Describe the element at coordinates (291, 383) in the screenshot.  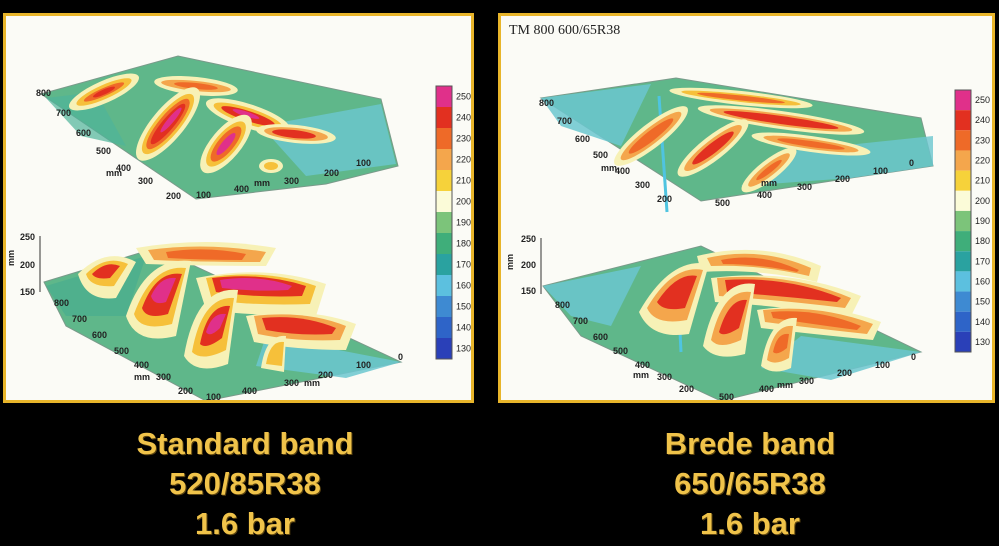
I see `left-bottom-x-tick: 300` at that location.